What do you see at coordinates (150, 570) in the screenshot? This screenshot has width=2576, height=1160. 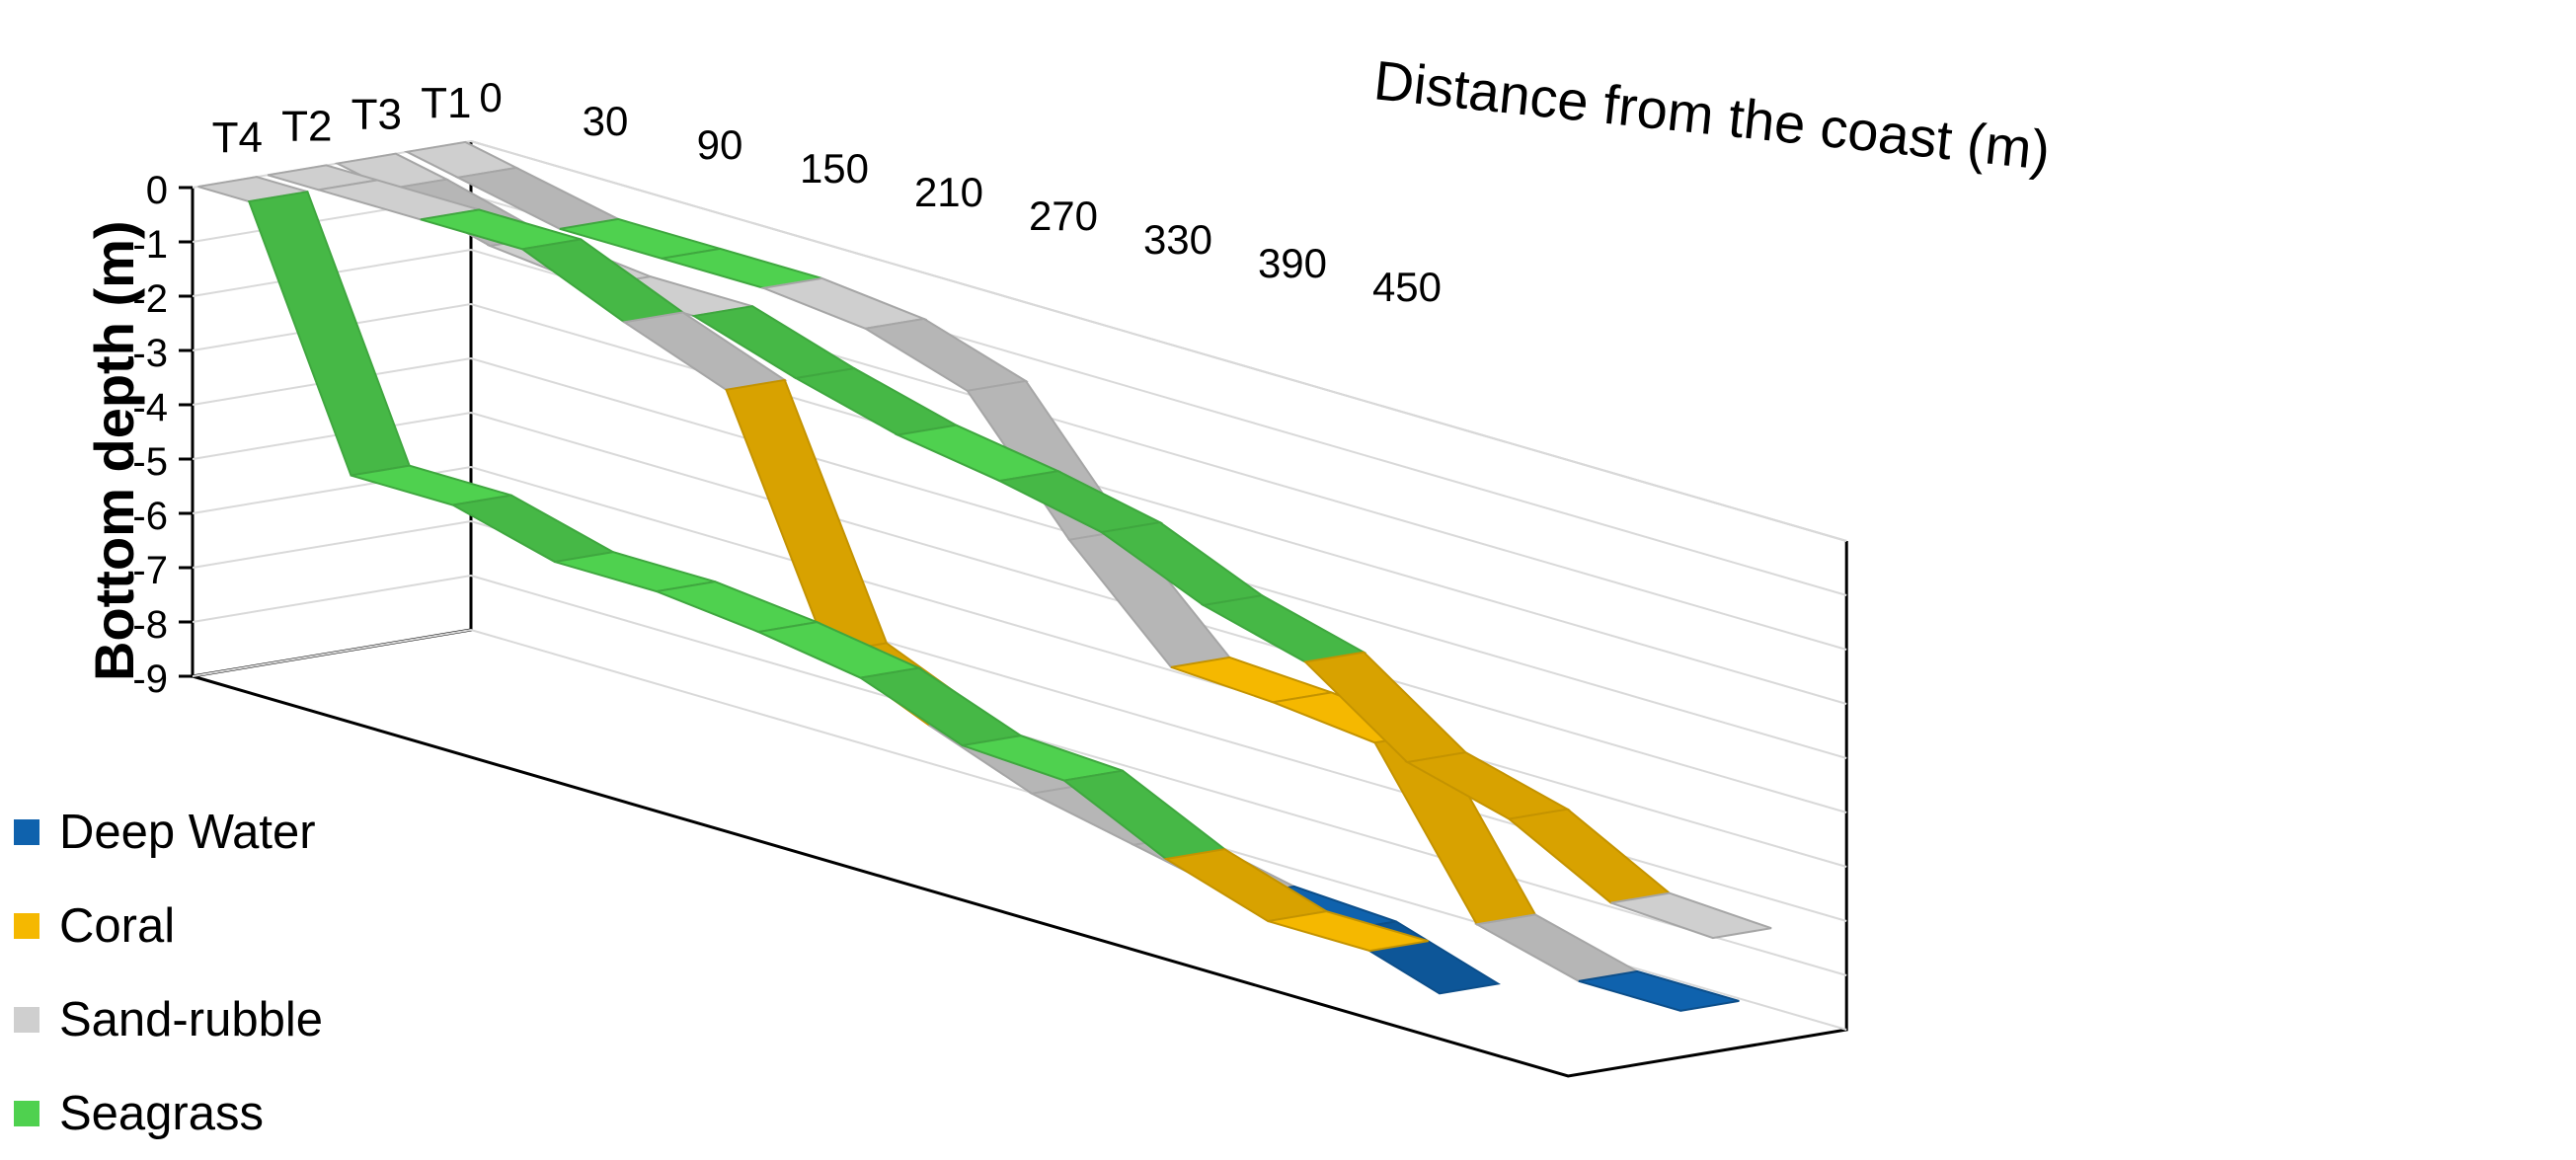 I see `y-tick-label: -7` at bounding box center [150, 570].